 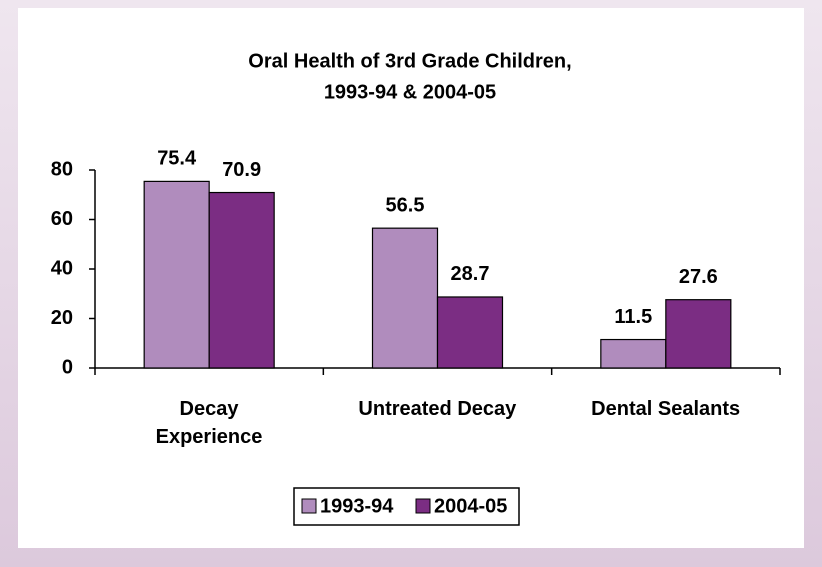 I want to click on legend-label: 1993-94, so click(x=357, y=506).